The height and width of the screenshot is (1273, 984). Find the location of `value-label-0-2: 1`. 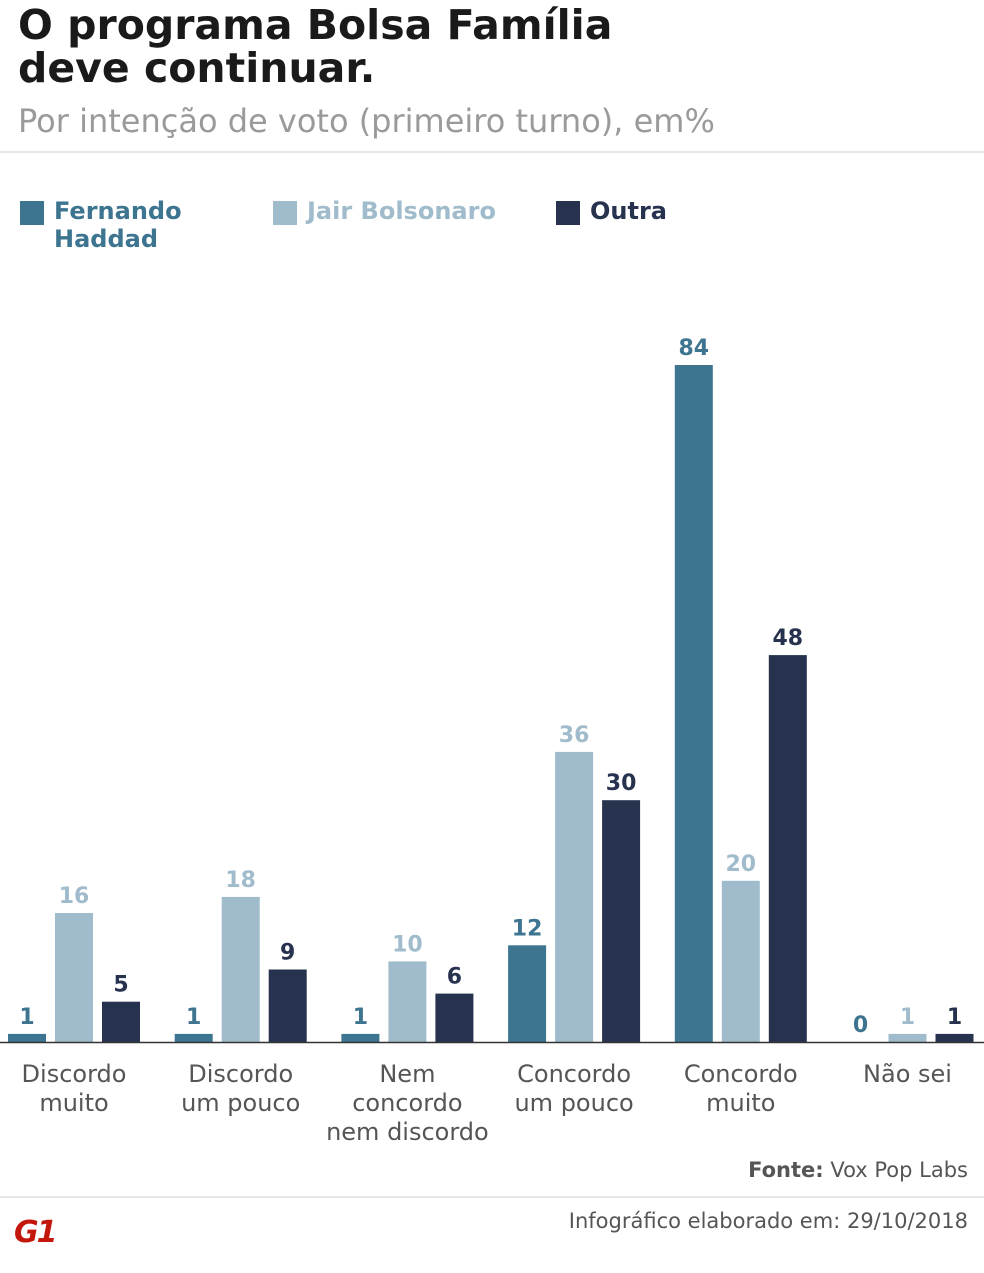

value-label-0-2: 1 is located at coordinates (360, 1017).